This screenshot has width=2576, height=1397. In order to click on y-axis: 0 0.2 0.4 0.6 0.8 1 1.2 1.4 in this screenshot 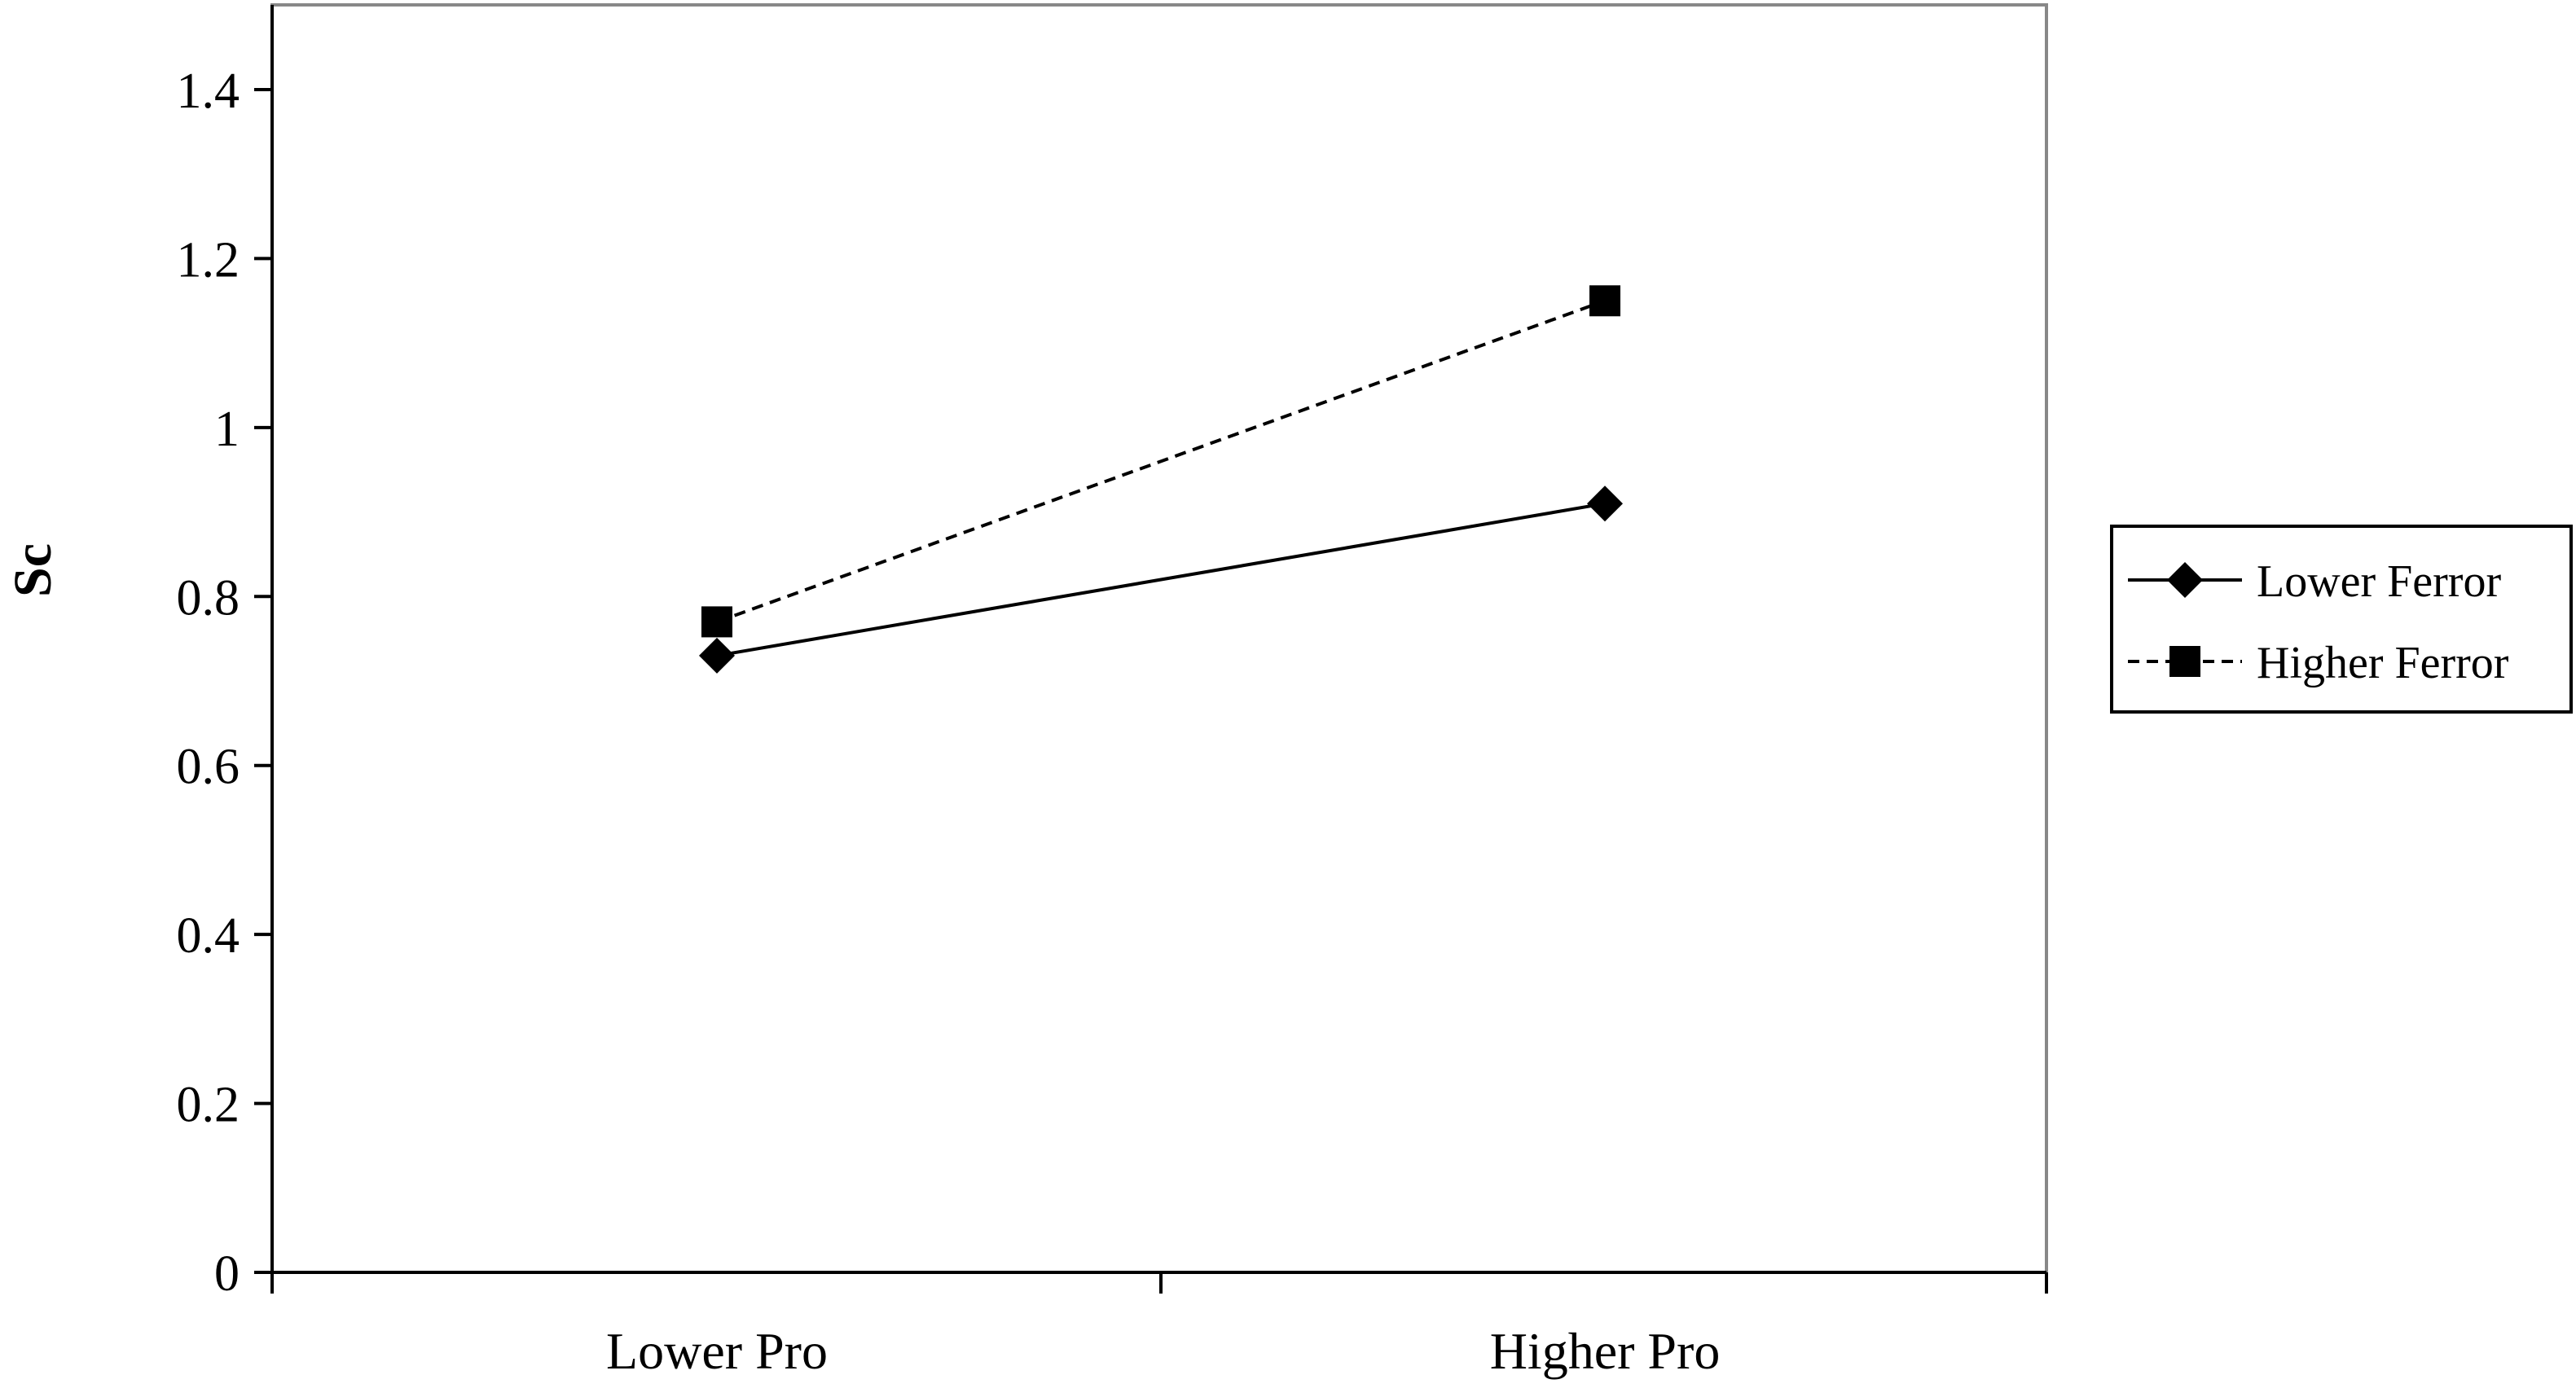, I will do `click(225, 653)`.